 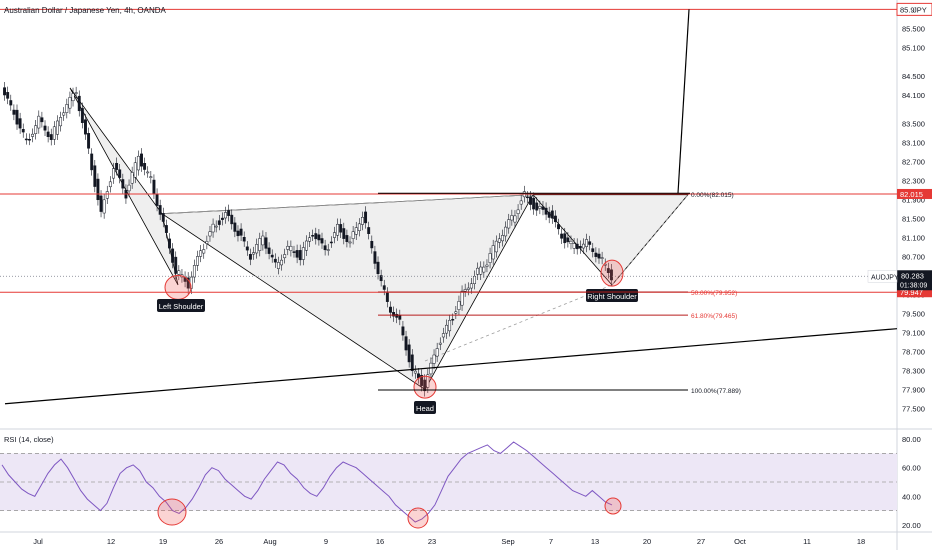 What do you see at coordinates (911, 525) in the screenshot?
I see `rsi-tick-label: 20.00` at bounding box center [911, 525].